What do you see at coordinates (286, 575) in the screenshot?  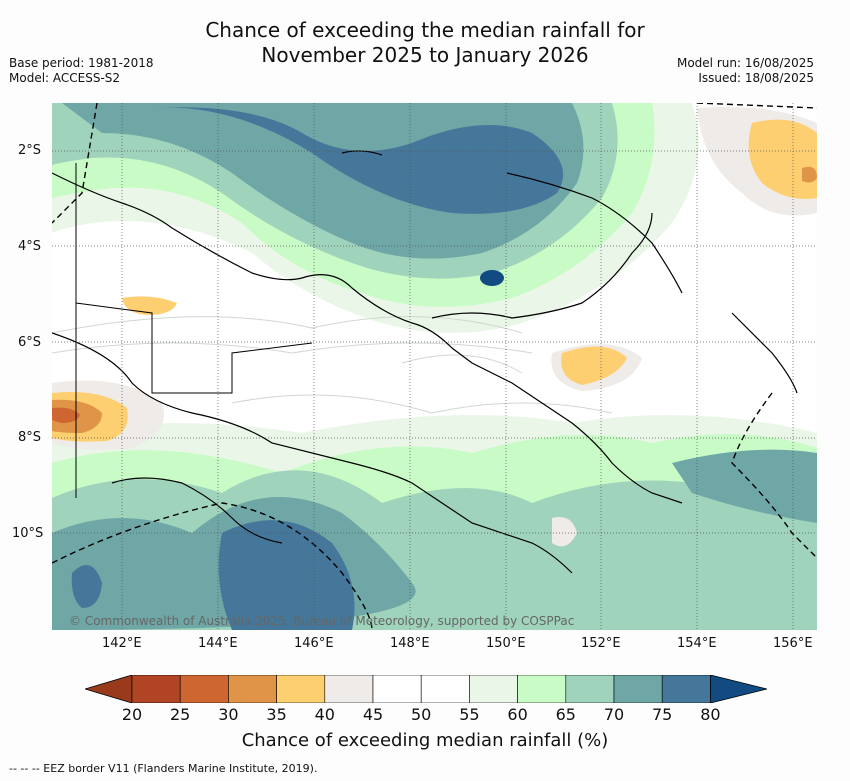 I see `field-75-80-south` at bounding box center [286, 575].